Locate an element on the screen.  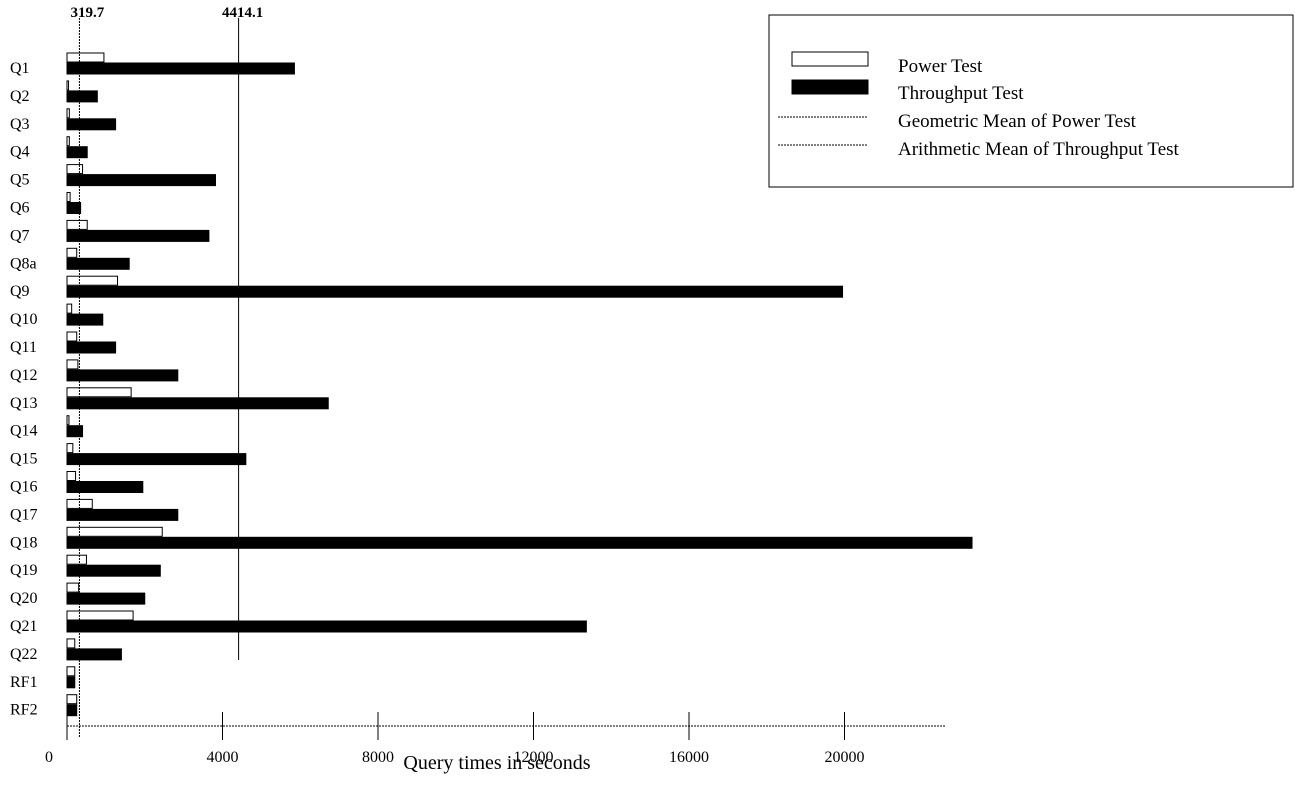
bar-power-q18 is located at coordinates (114, 531).